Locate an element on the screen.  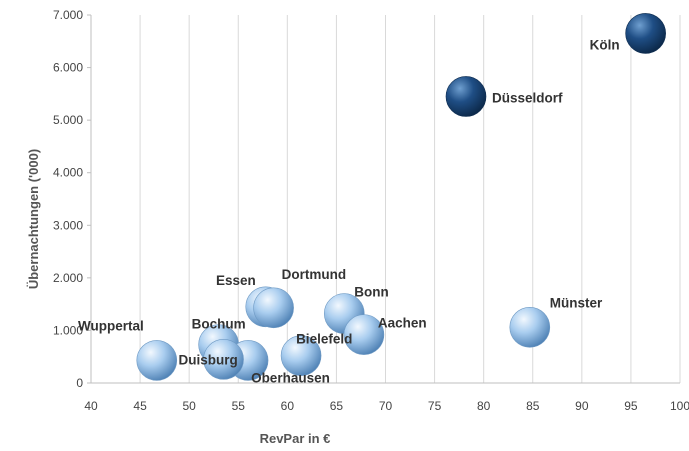
x-axis-title: RevPar in € is located at coordinates (295, 438).